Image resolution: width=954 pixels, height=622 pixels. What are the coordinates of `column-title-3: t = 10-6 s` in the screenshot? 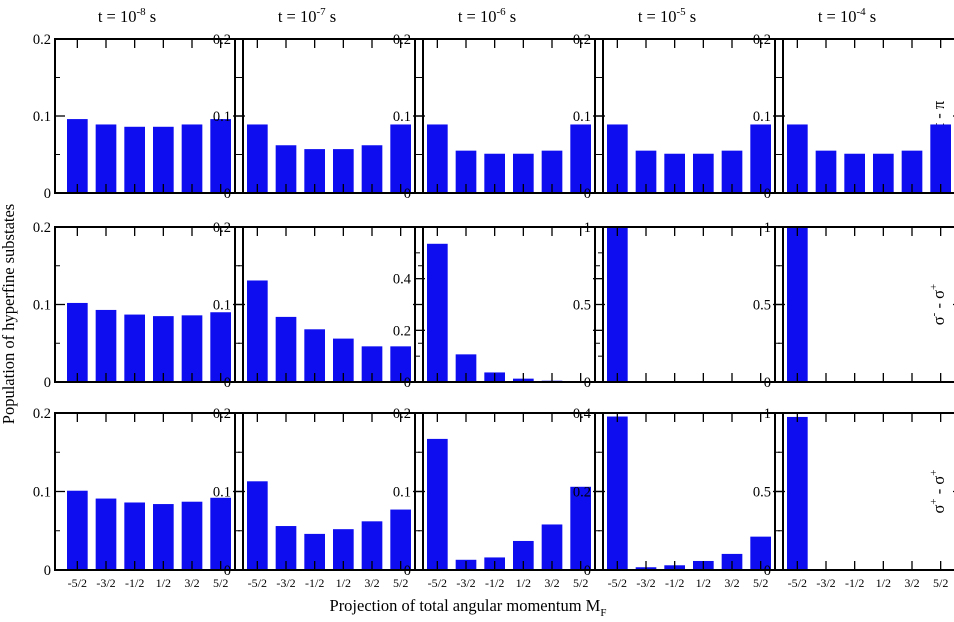 It's located at (487, 16).